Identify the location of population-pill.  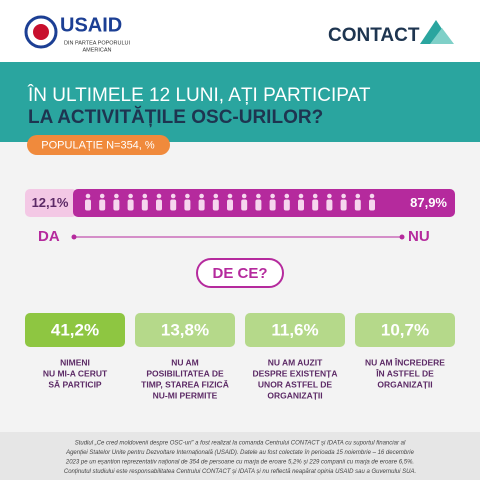
(98, 145).